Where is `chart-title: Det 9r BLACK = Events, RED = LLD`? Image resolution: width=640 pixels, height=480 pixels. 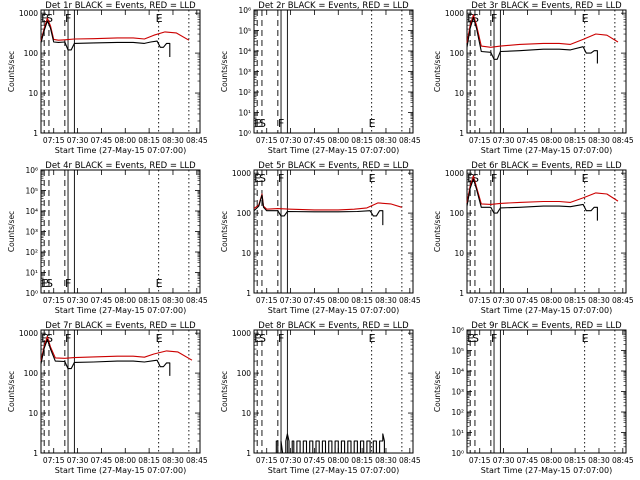
chart-title: Det 9r BLACK = Events, RED = LLD is located at coordinates (546, 326).